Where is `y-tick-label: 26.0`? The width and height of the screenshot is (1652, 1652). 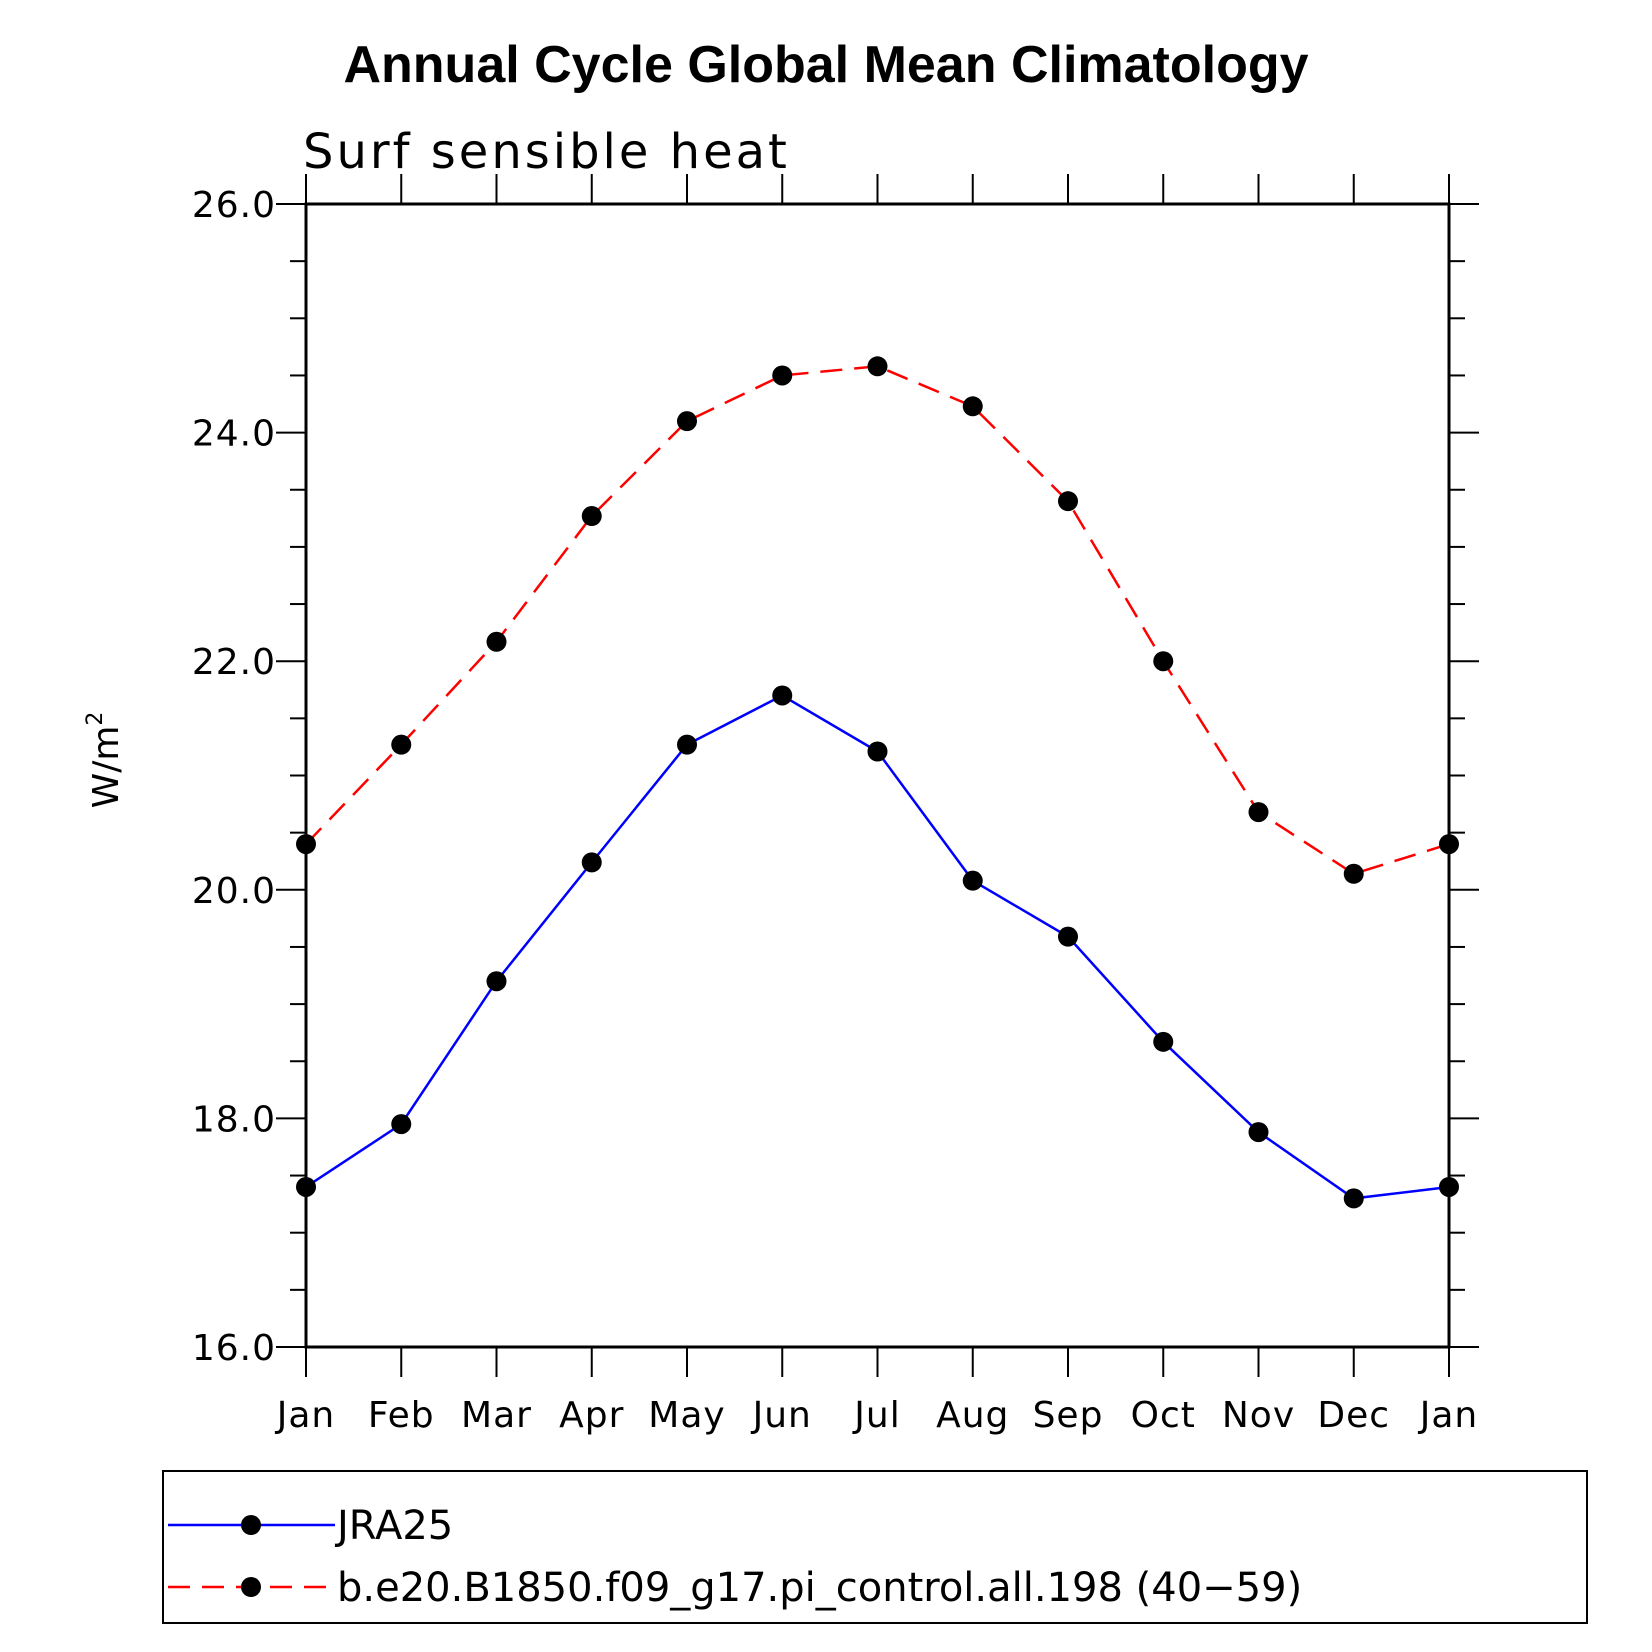 y-tick-label: 26.0 is located at coordinates (234, 205).